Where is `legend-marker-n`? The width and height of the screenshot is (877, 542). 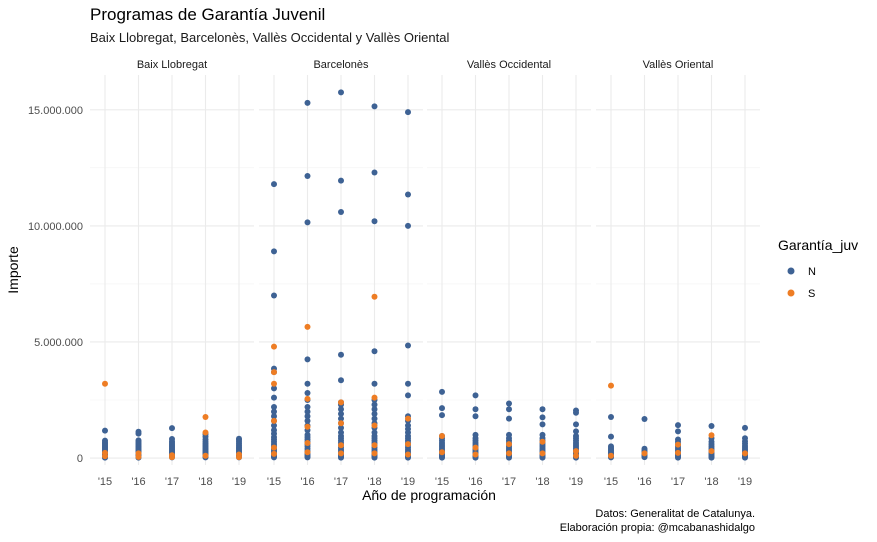
legend-marker-n is located at coordinates (791, 271).